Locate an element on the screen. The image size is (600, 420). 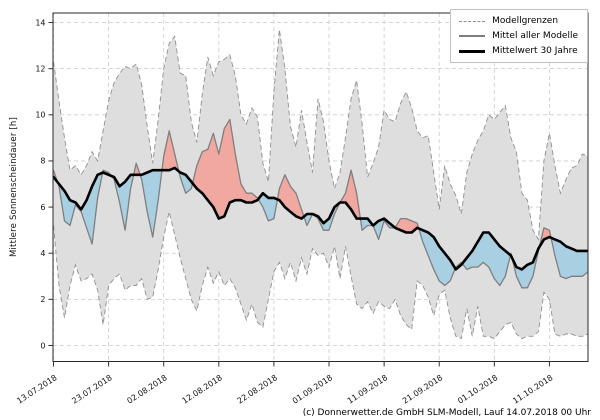
legend-item-modellgrenzen: Modellgrenzen is located at coordinates (518, 21).